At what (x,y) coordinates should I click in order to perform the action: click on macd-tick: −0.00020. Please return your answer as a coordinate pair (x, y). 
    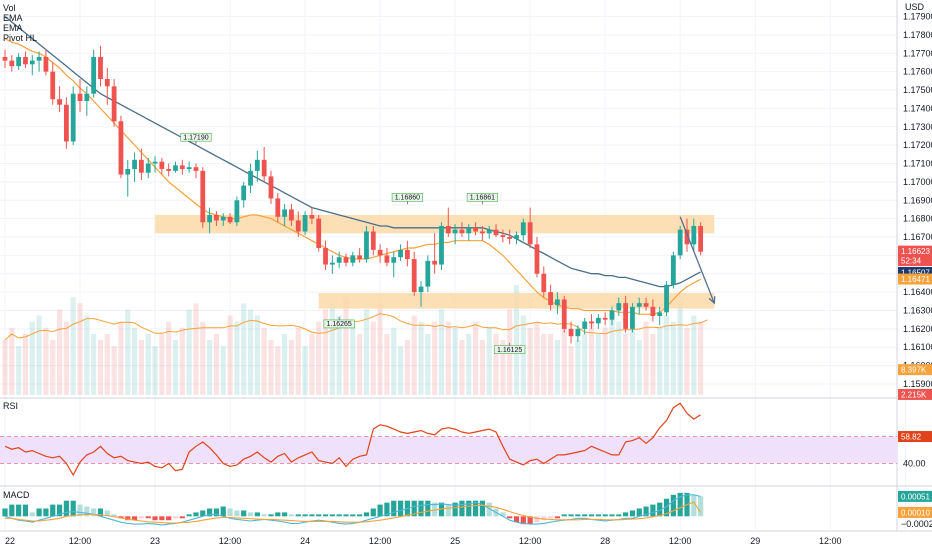
    Looking at the image, I should click on (916, 524).